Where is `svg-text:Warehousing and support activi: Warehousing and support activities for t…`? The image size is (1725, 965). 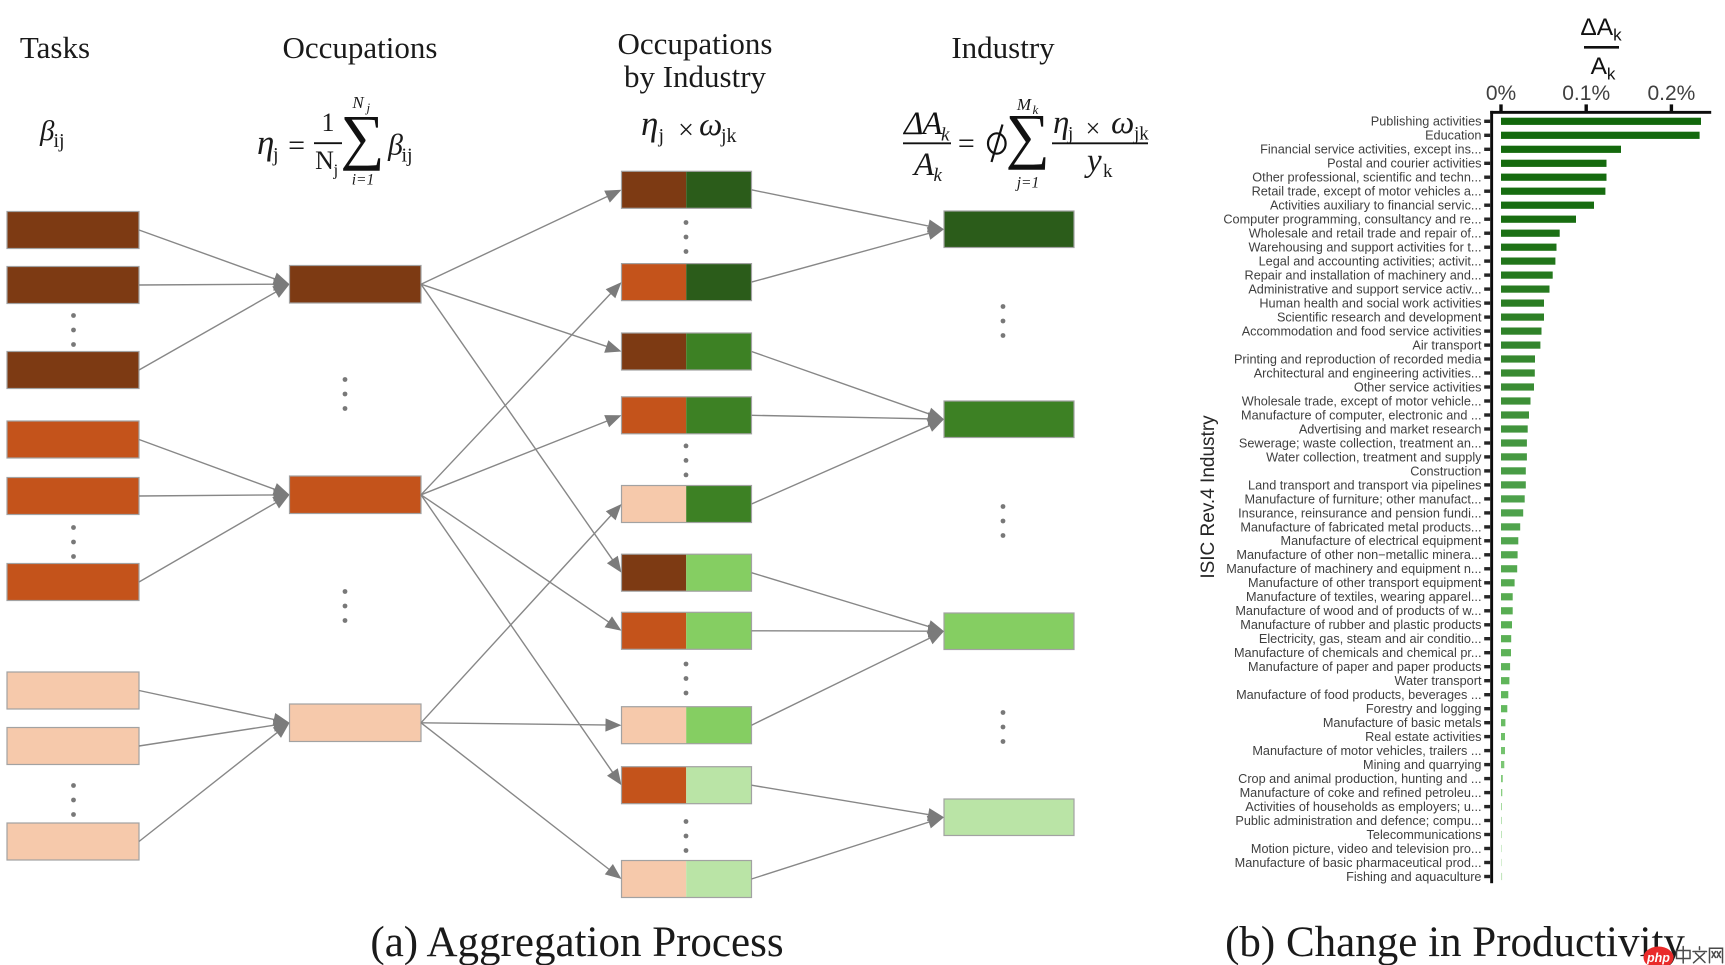 svg-text:Warehousing and support activi: Warehousing and support activities for t… is located at coordinates (1365, 248).